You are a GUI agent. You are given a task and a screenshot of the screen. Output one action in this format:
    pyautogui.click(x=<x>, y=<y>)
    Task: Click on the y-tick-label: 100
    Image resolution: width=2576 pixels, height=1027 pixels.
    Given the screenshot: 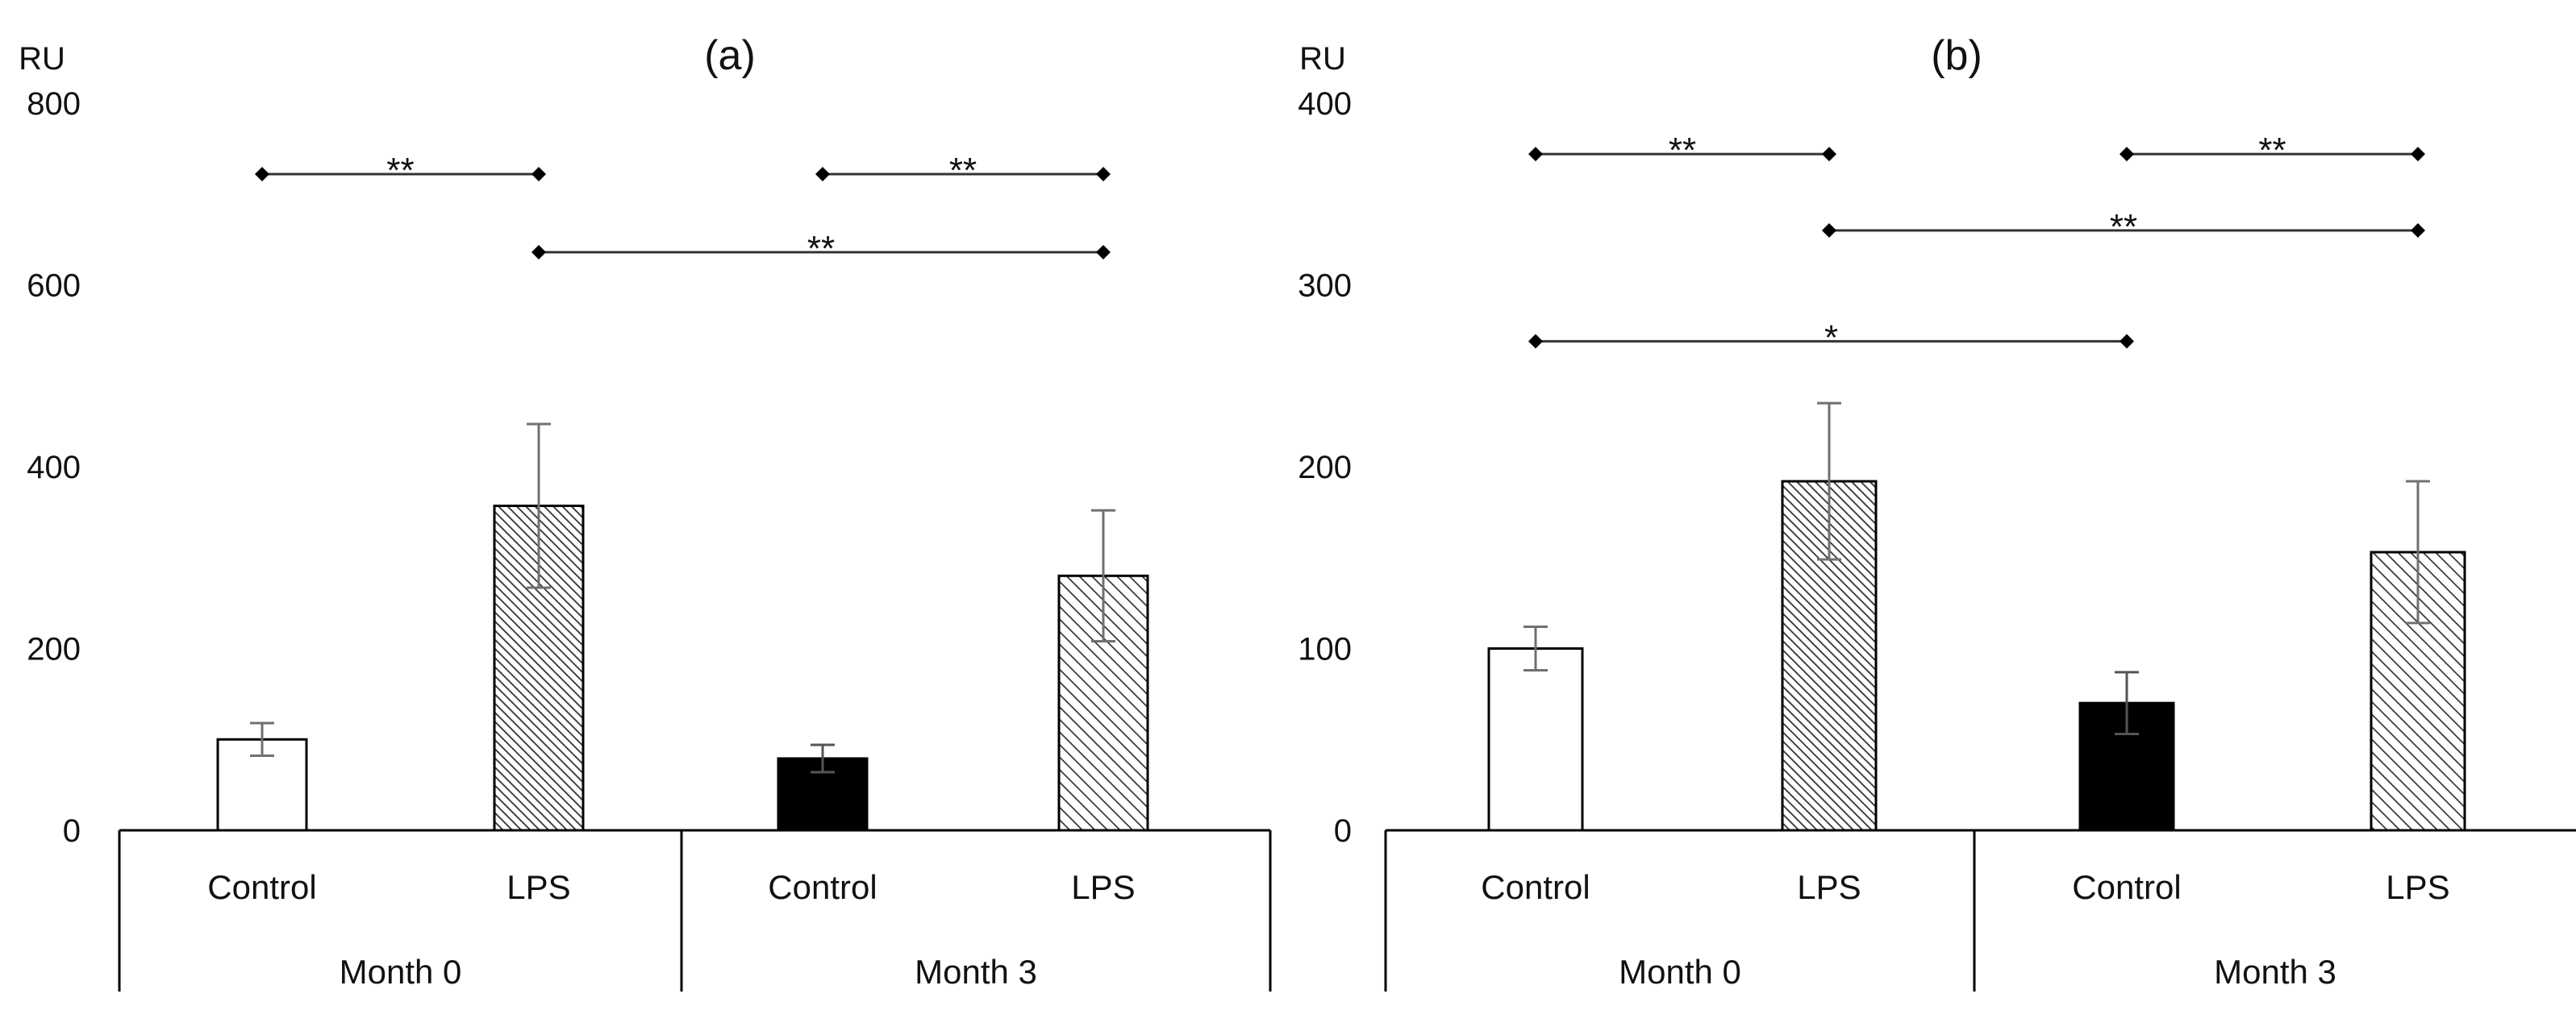 What is the action you would take?
    pyautogui.click(x=1325, y=649)
    